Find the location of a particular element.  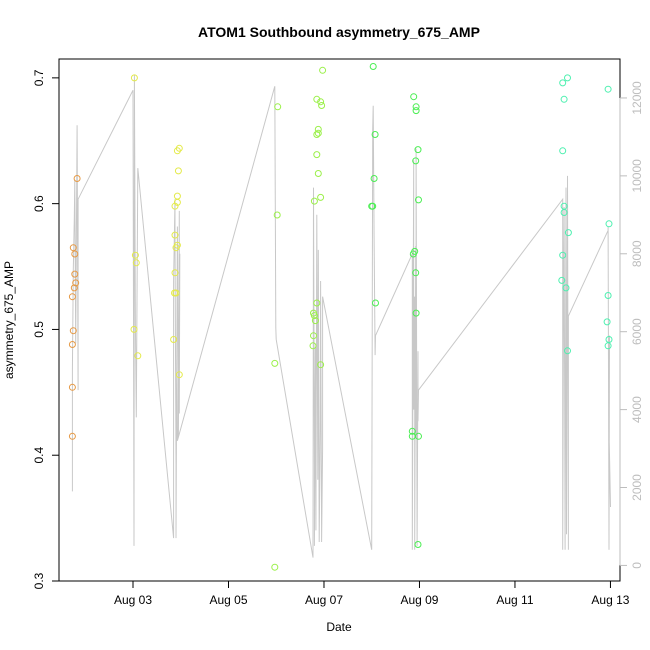

data-point-s3-p15 is located at coordinates (416, 313).